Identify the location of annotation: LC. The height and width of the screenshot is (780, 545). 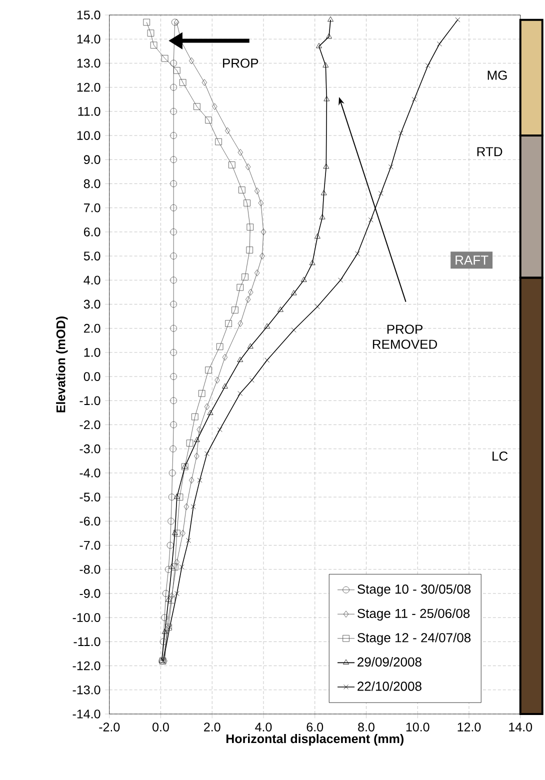
(500, 456).